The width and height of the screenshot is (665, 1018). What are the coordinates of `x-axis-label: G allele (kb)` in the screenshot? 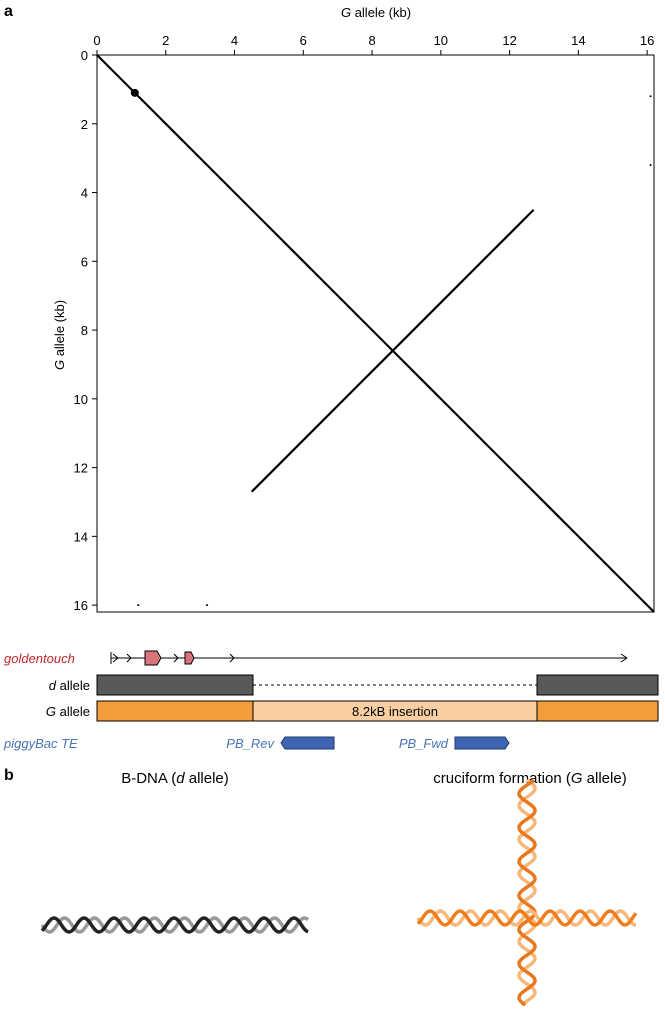 It's located at (376, 12).